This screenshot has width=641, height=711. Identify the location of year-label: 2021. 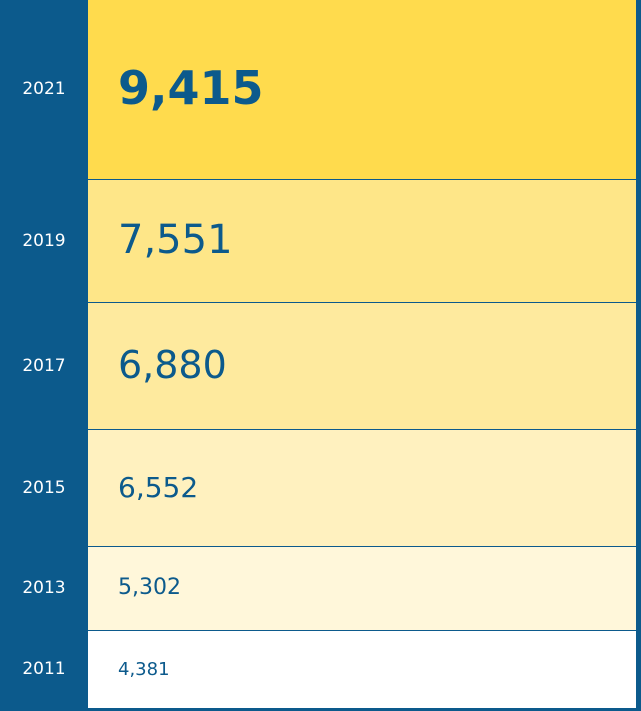
(44, 89).